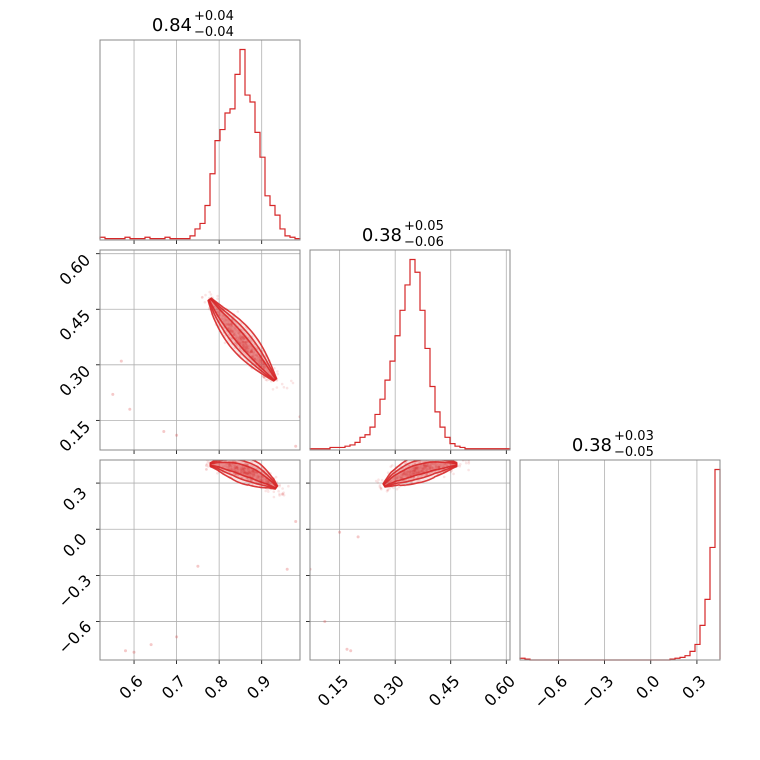 This screenshot has height=760, width=760. Describe the element at coordinates (412, 583) in the screenshot. I see `scatter-panel-3: 0.15 0.30 0.45 0.60` at that location.